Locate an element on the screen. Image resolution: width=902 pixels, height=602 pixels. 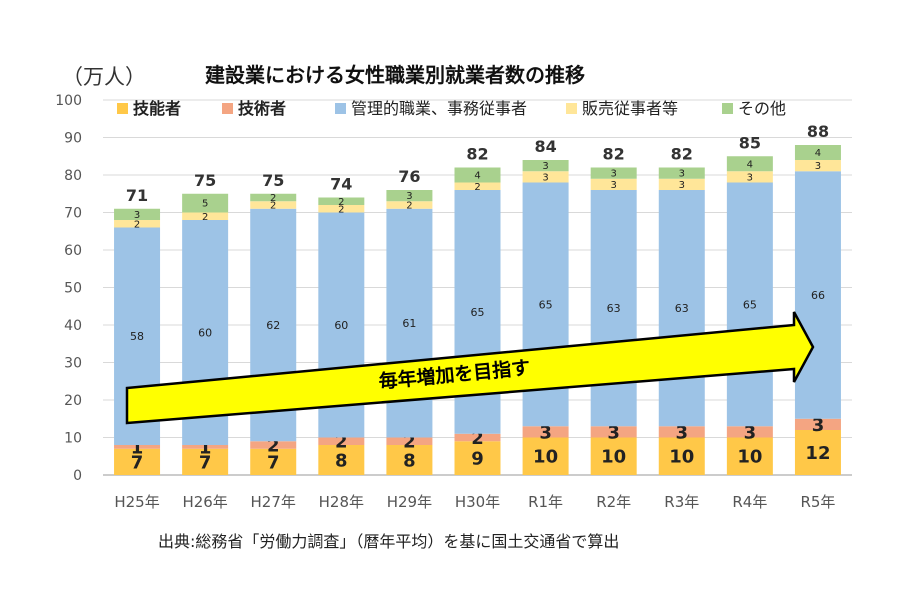
x-tick-label: R5年 is located at coordinates (817, 502).